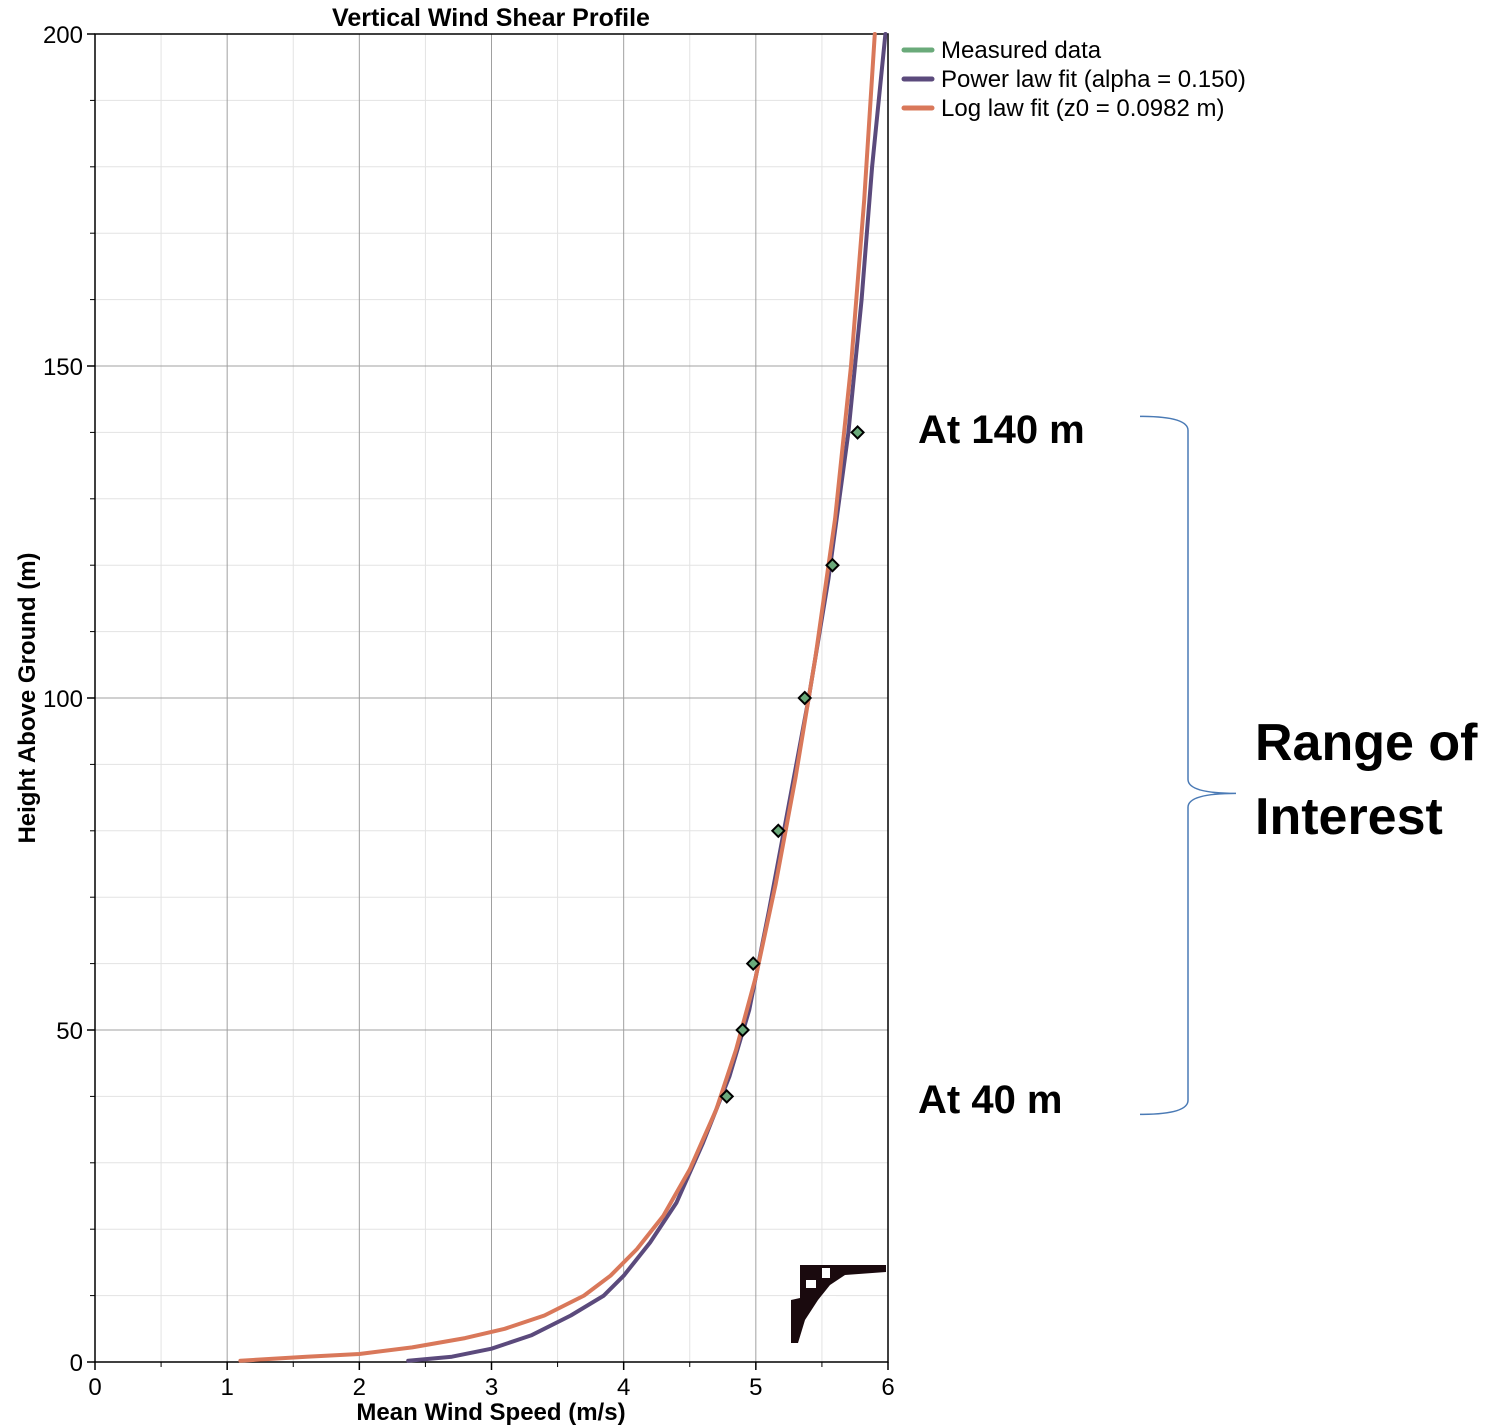  I want to click on y-tick-label: 0, so click(76, 1363).